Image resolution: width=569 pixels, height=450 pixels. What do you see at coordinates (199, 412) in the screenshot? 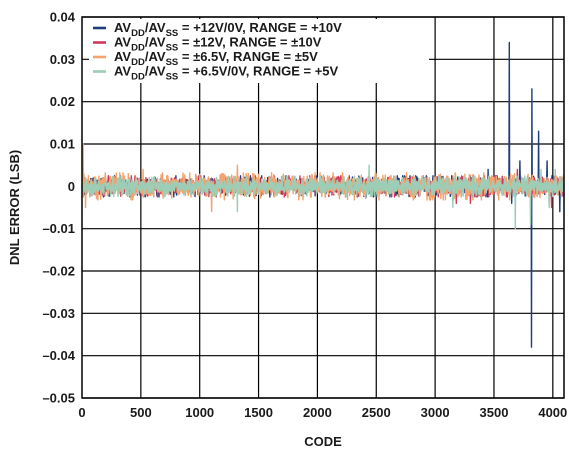
I see `x-tick-label: 1000` at bounding box center [199, 412].